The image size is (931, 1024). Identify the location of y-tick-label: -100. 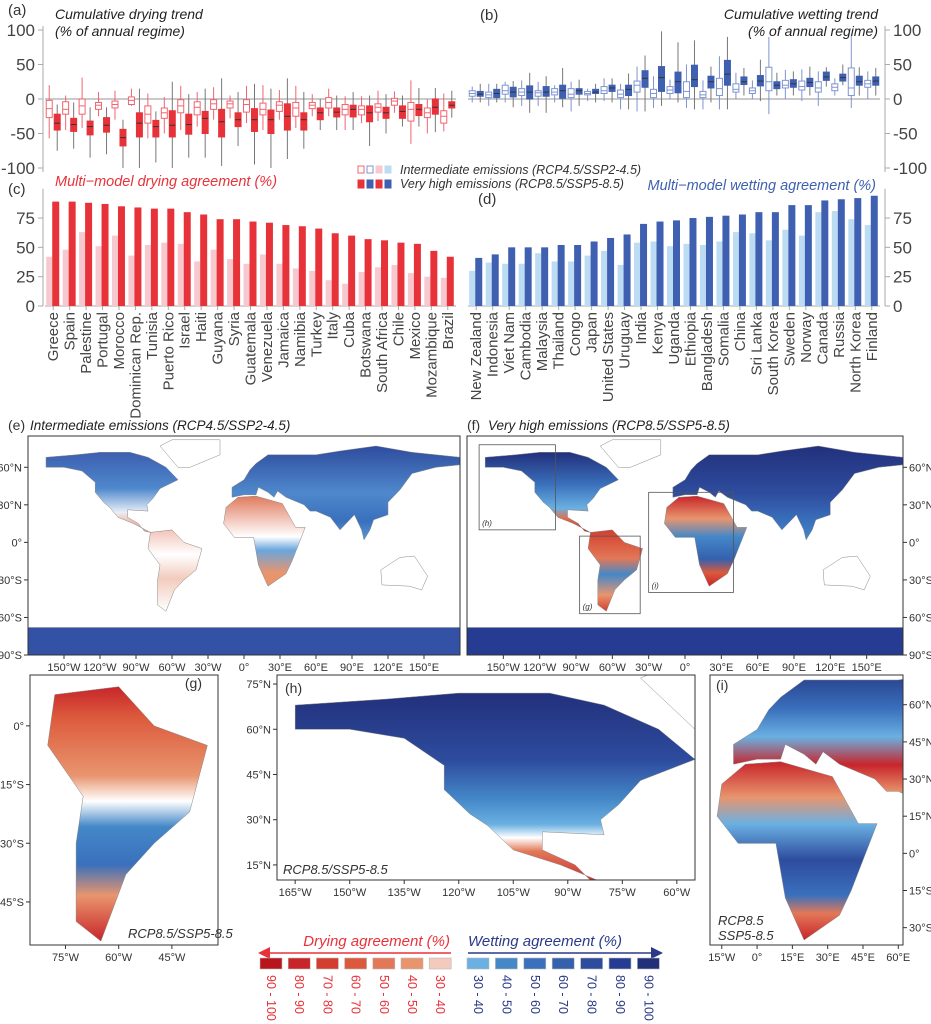
(18, 168).